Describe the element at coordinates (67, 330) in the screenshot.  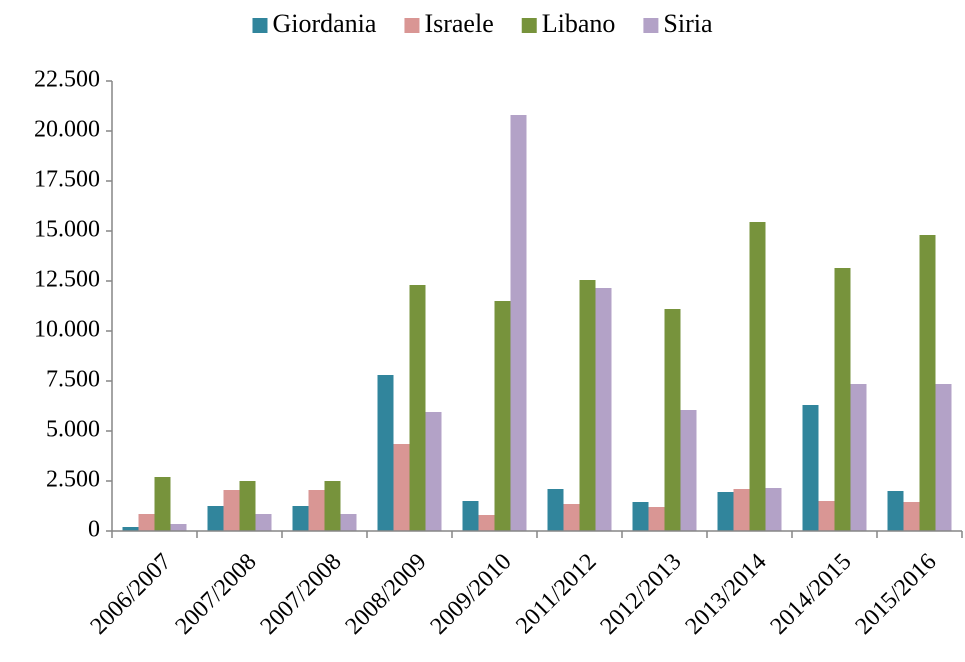
I see `y-tick-label: 10.000` at that location.